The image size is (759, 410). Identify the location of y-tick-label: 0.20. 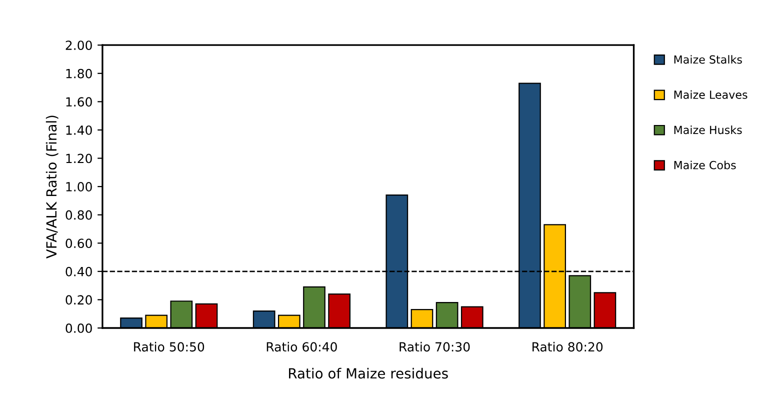
(79, 300).